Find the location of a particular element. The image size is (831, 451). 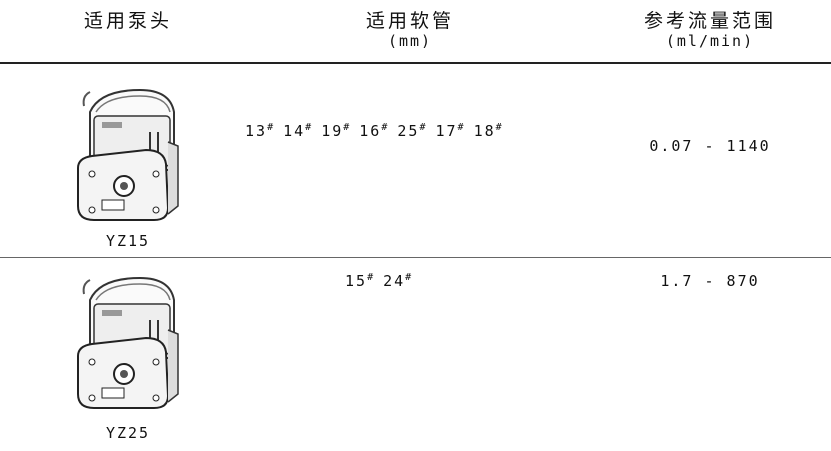

tube-size: 18 is located at coordinates (484, 131).